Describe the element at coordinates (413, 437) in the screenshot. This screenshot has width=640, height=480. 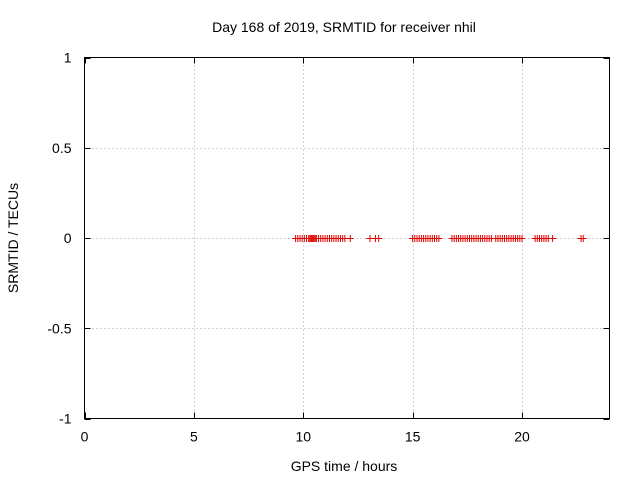
I see `x-tick-label: 15` at that location.